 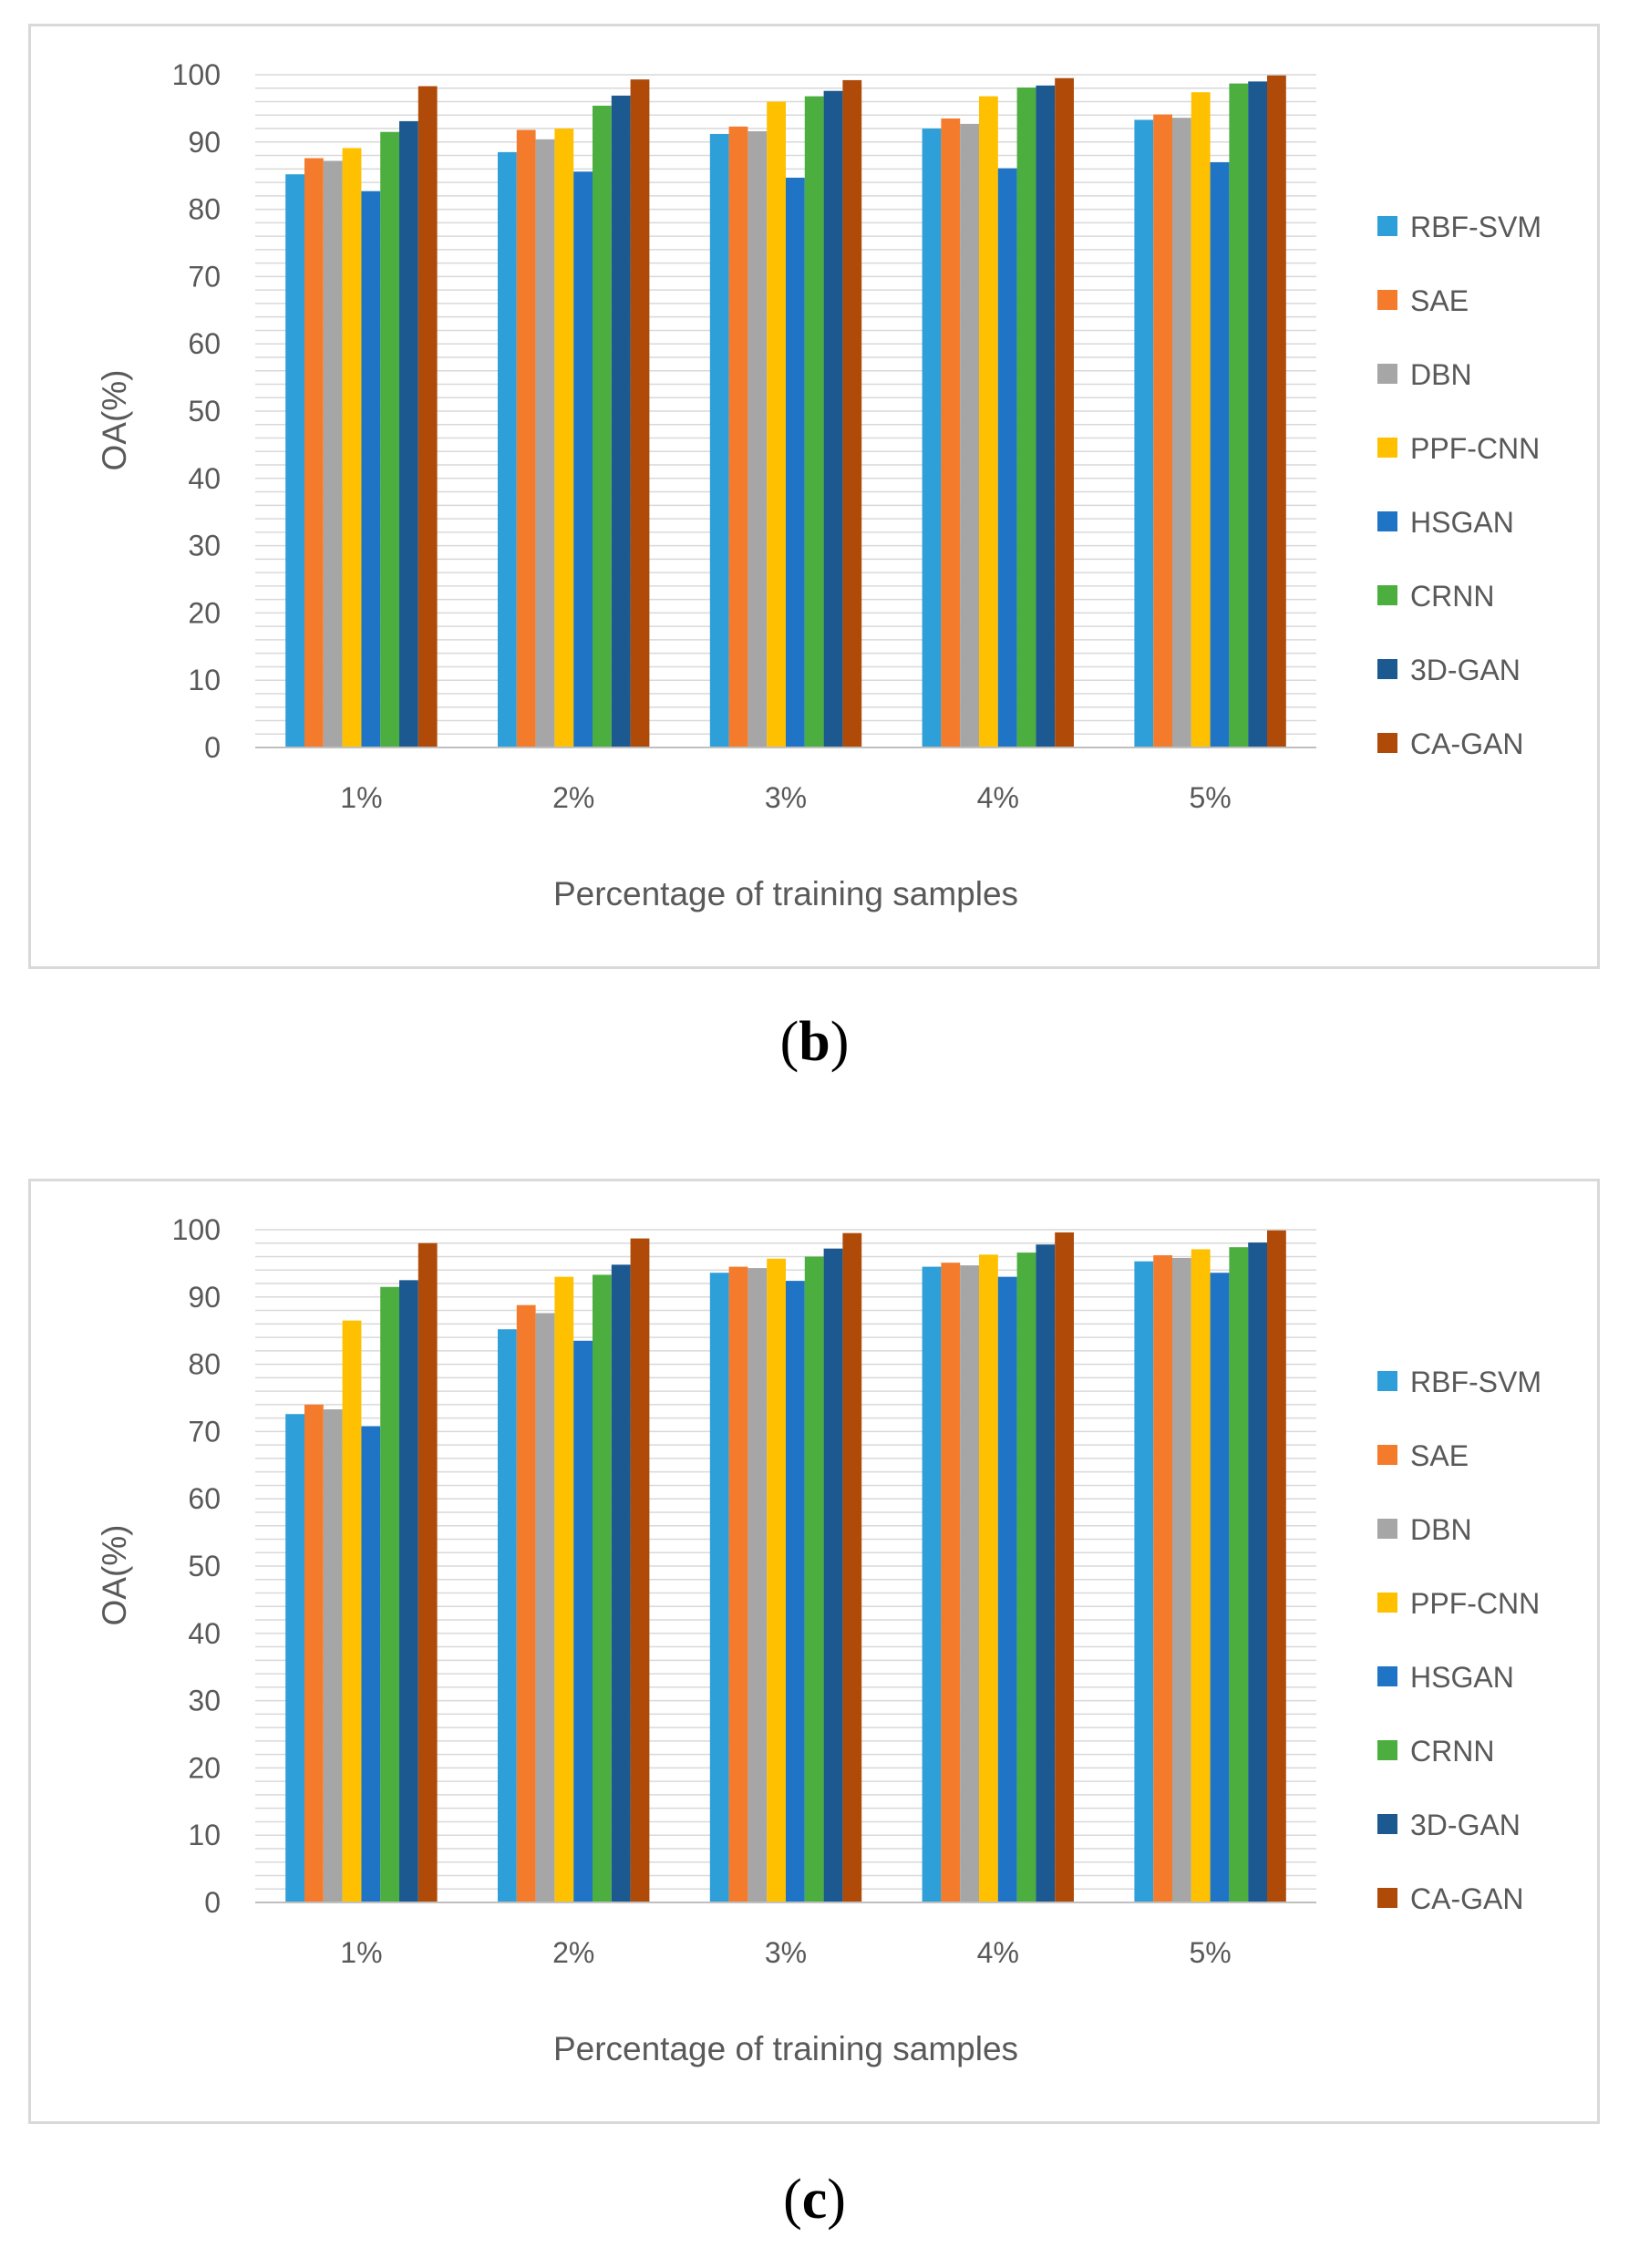 I want to click on y-tick-label-c-10: 10, so click(x=204, y=1835).